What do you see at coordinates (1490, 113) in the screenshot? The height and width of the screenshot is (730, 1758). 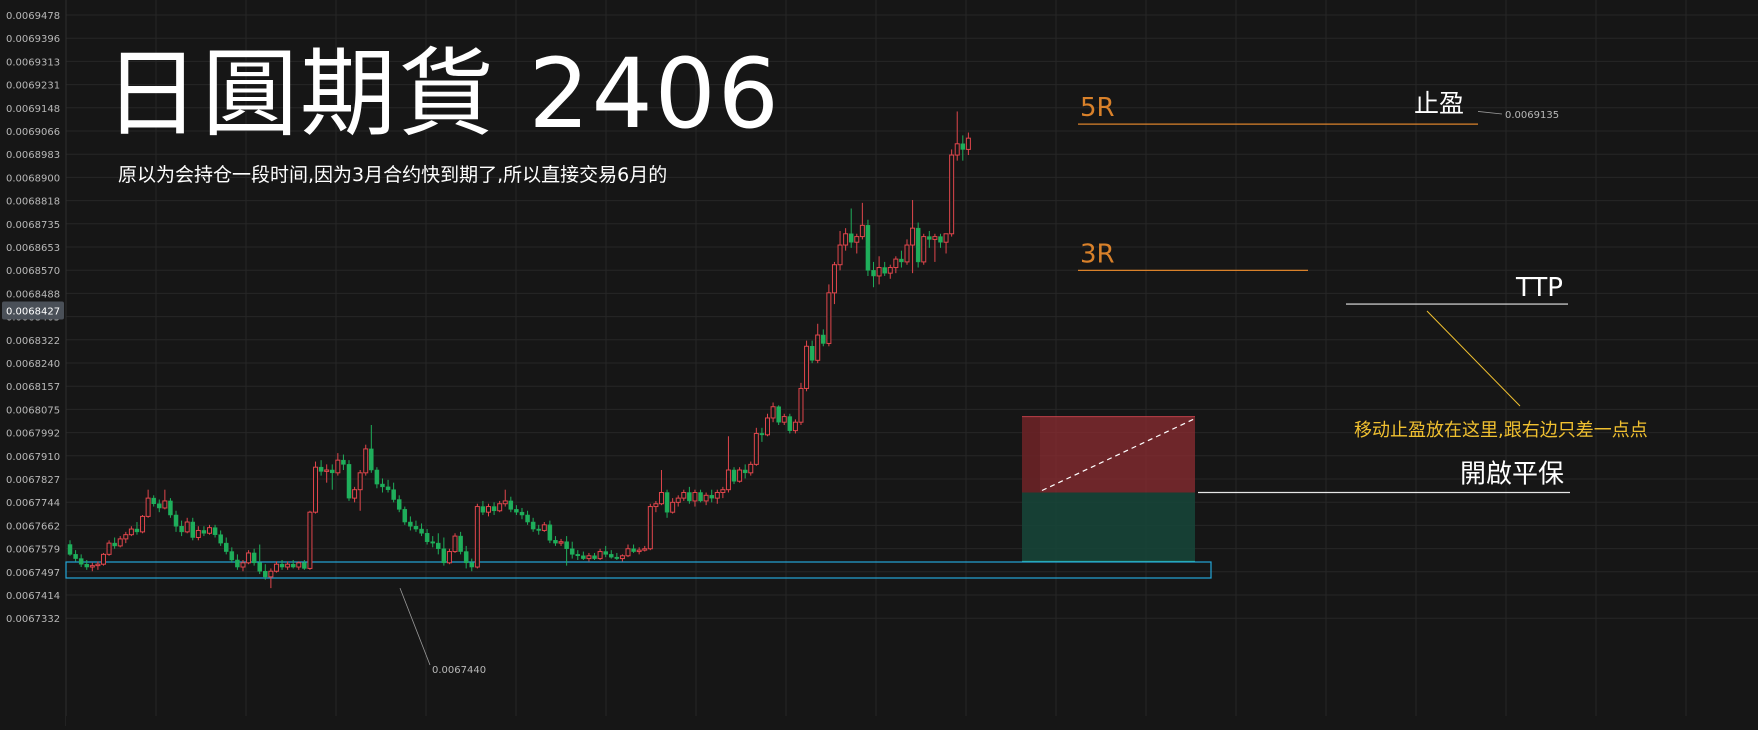 I see `high-leader` at bounding box center [1490, 113].